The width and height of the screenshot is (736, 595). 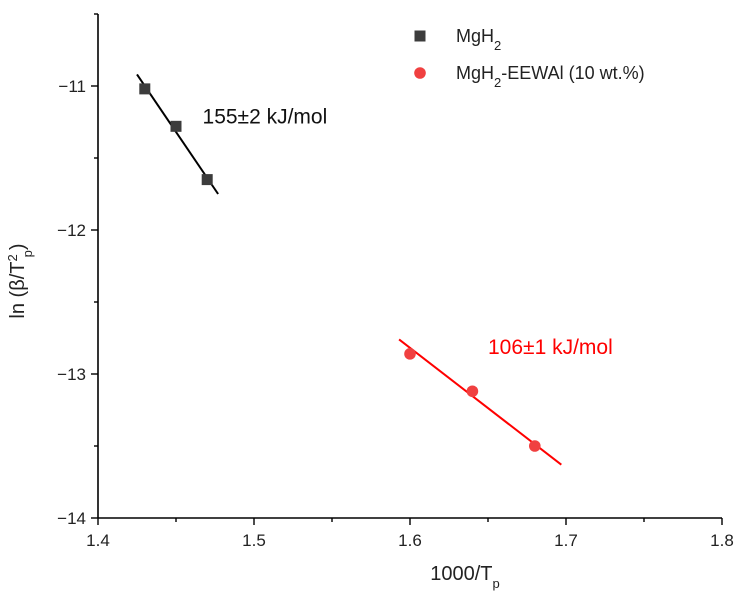 I want to click on annotation-label: 106±1 kJ/mol, so click(x=550, y=347).